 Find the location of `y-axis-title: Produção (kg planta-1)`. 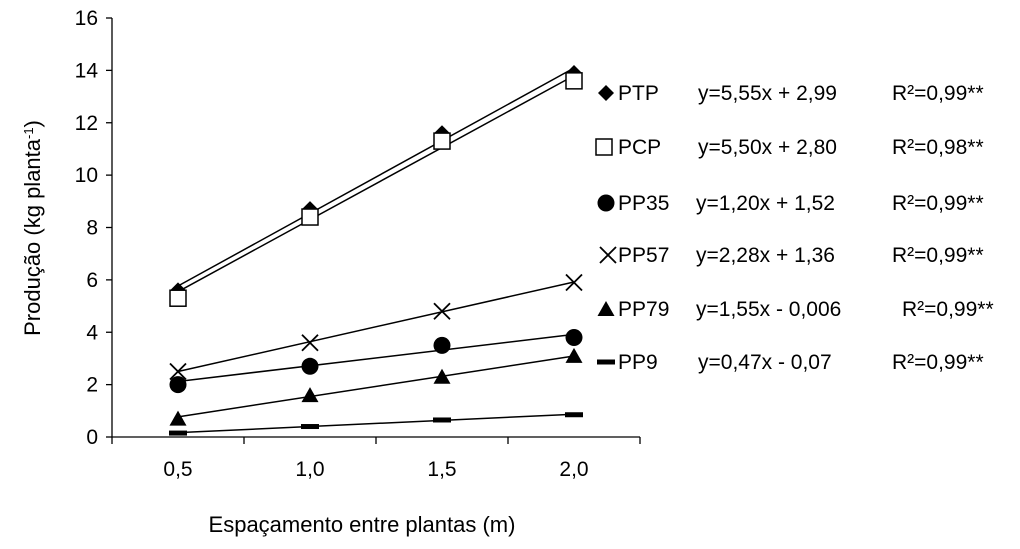

y-axis-title: Produção (kg planta-1) is located at coordinates (32, 228).